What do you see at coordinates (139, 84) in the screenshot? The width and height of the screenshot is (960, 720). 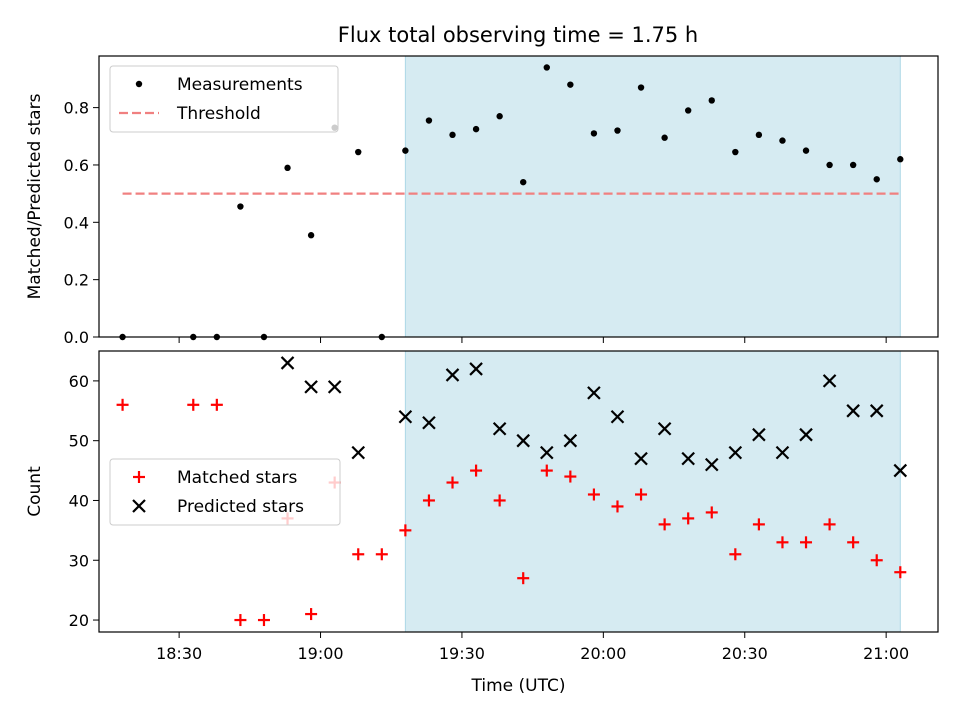 I see `legend-measurement-swatch` at bounding box center [139, 84].